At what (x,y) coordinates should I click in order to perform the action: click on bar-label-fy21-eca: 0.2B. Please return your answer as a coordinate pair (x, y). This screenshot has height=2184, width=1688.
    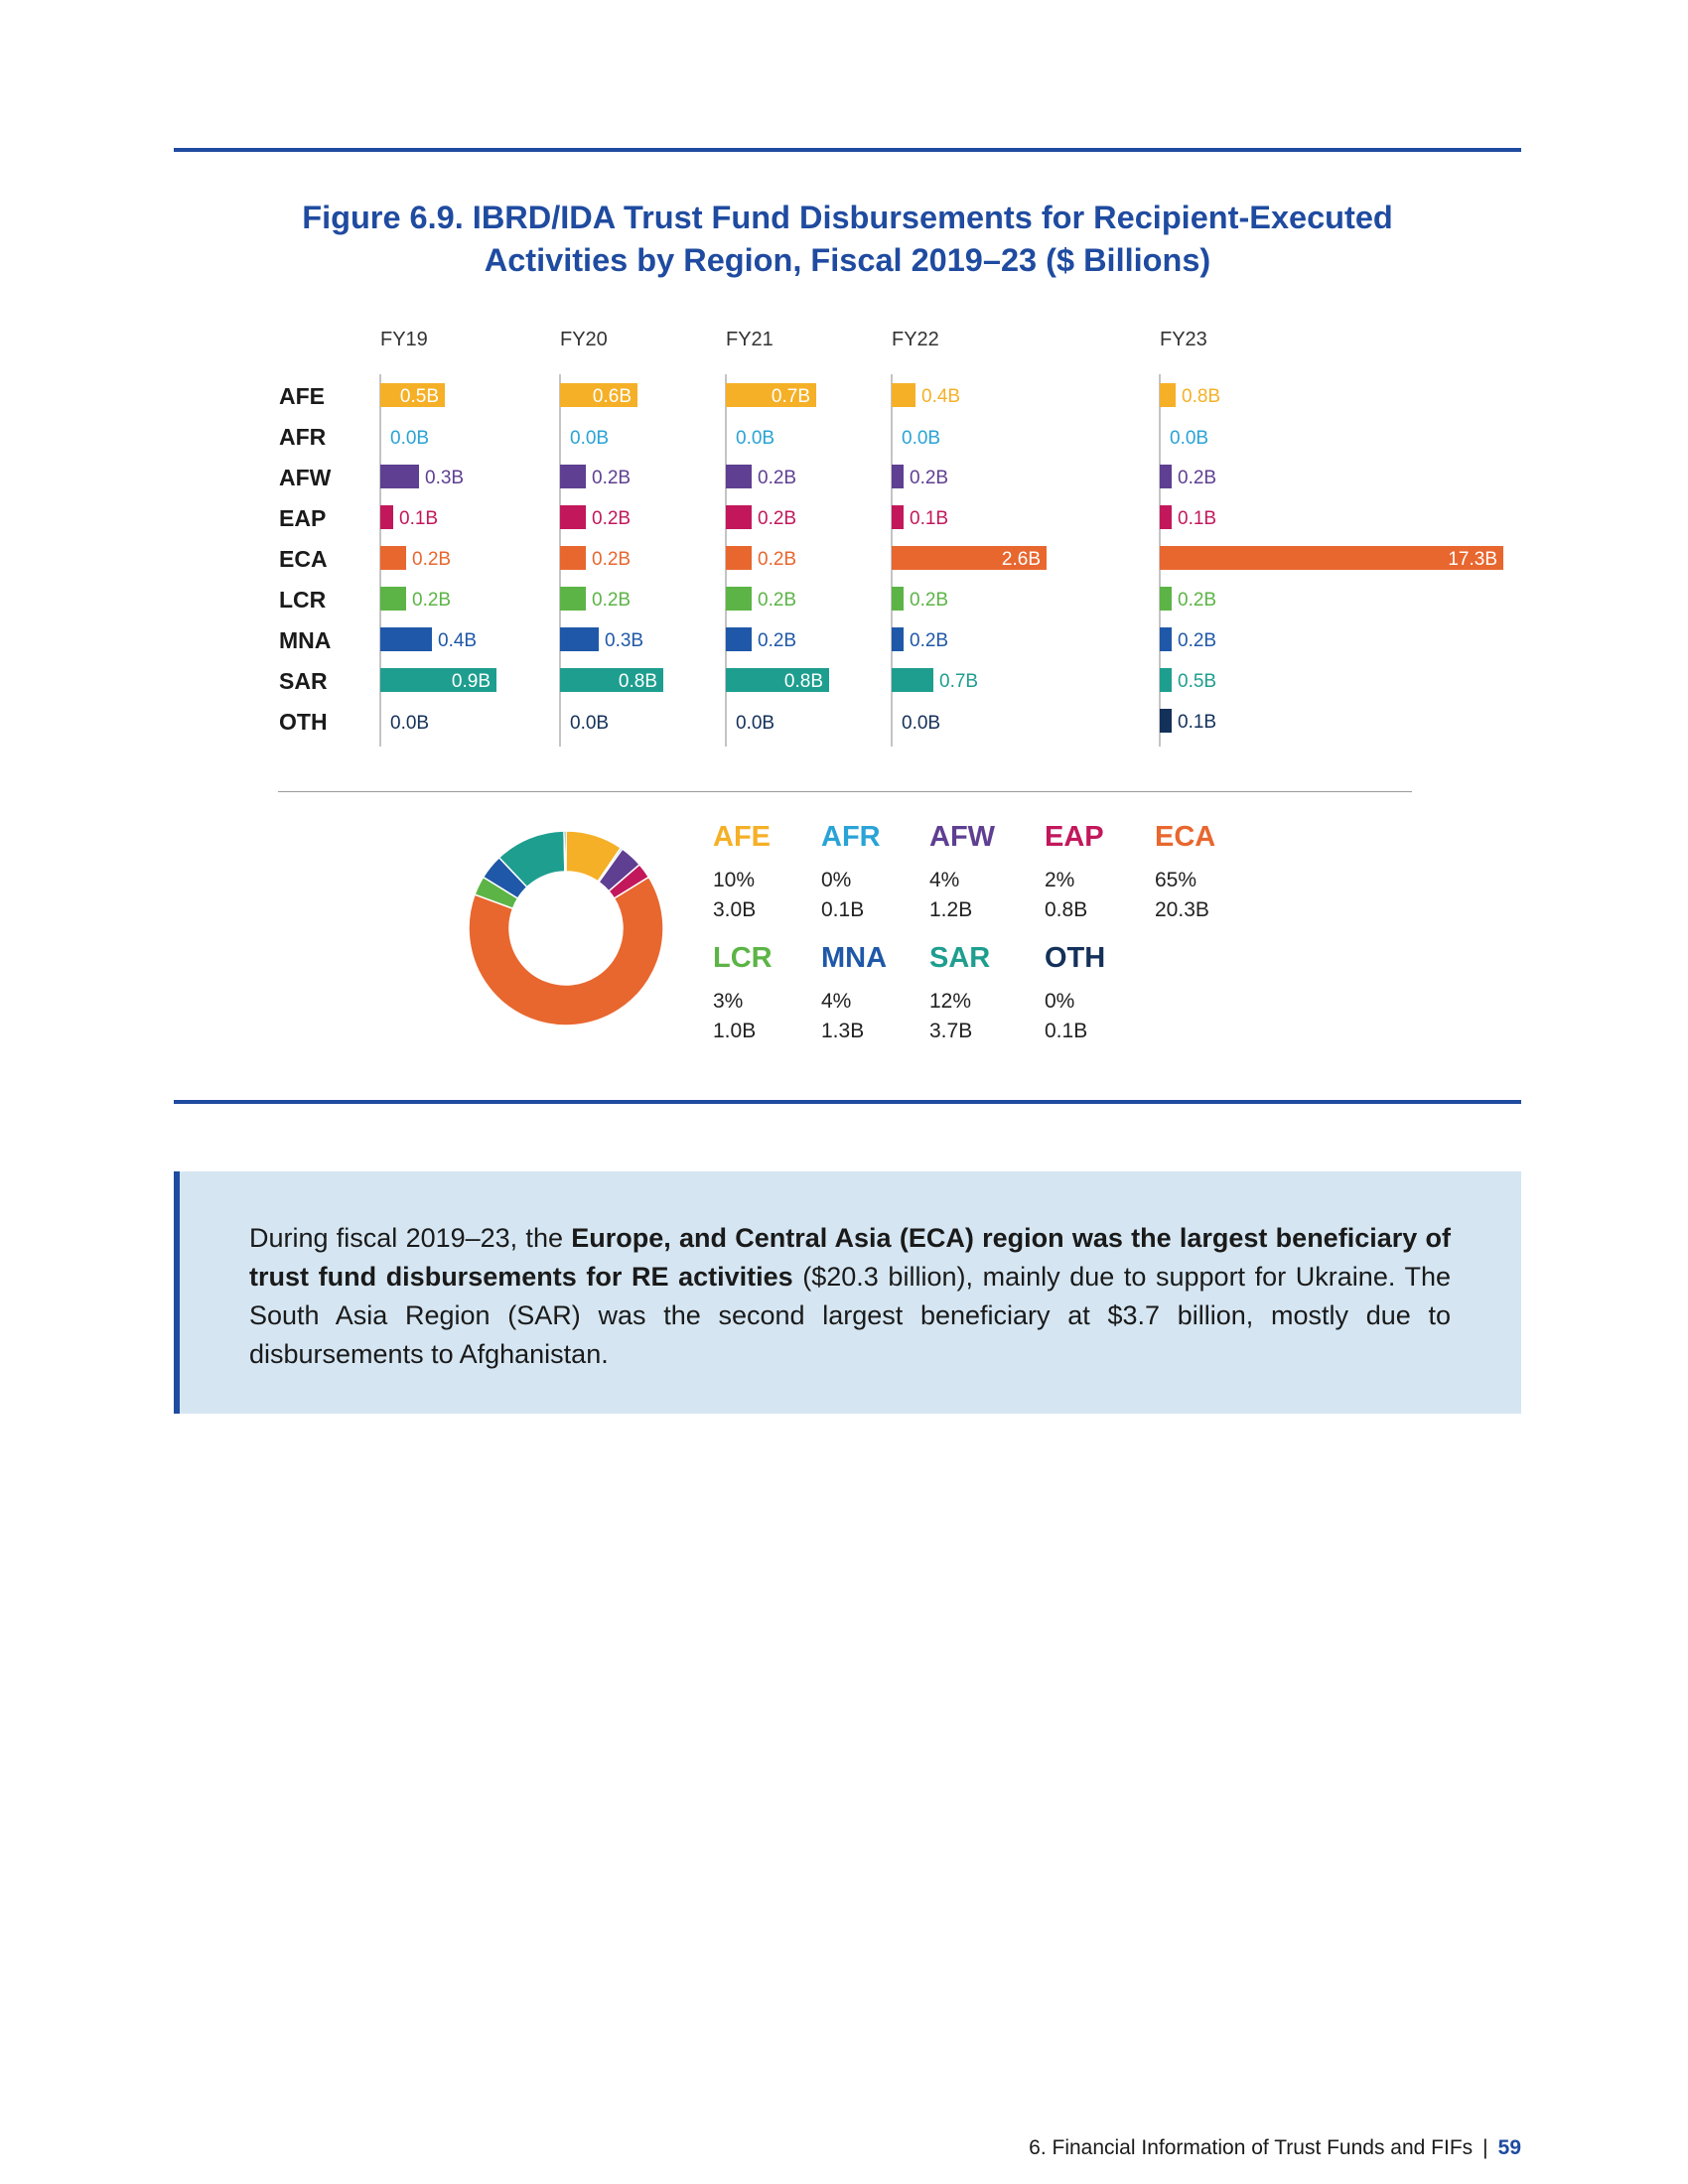
    Looking at the image, I should click on (777, 559).